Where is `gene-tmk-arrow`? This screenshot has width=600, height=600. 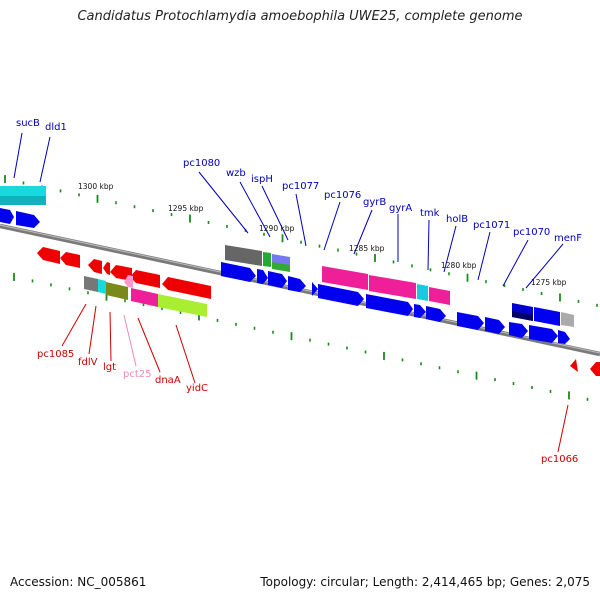 gene-tmk-arrow is located at coordinates (422, 292).